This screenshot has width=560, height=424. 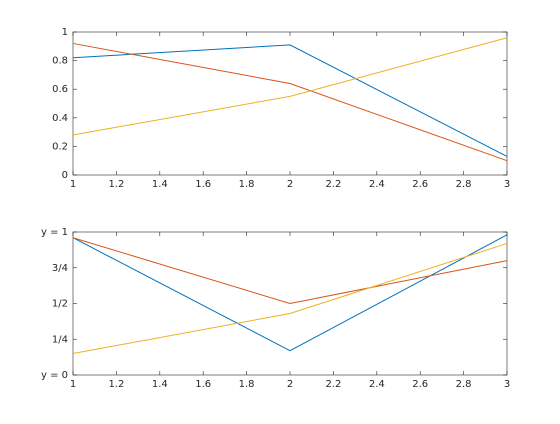 I want to click on y-tick-label: 1/4, so click(x=60, y=339).